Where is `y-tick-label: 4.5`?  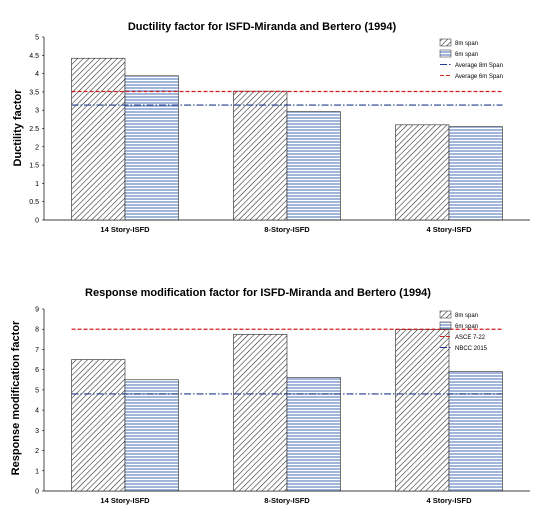
y-tick-label: 4.5 is located at coordinates (34, 56).